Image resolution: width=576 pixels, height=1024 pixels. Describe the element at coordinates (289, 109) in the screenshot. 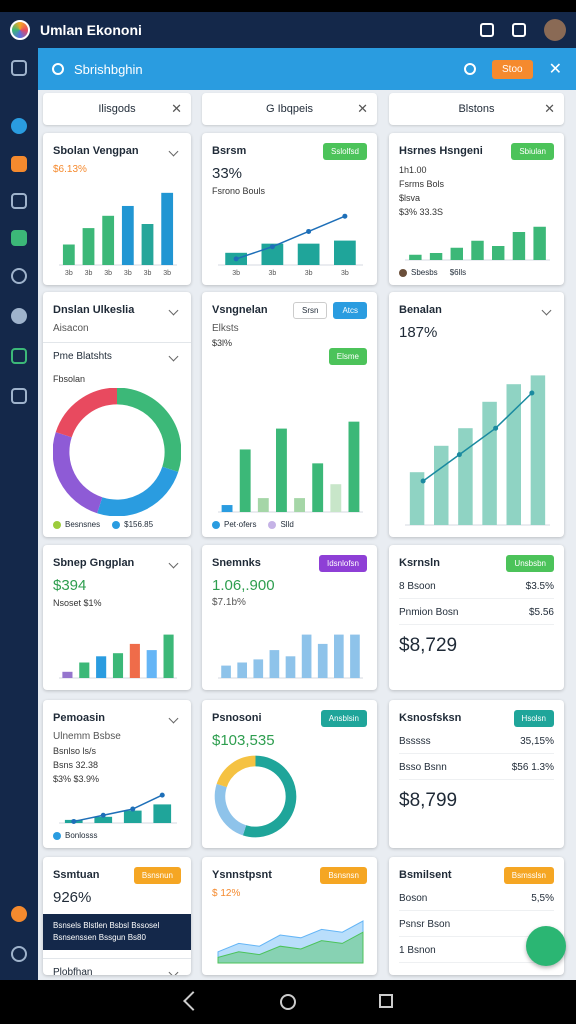

I see `search-tab: G Ibqpeis ✕` at that location.